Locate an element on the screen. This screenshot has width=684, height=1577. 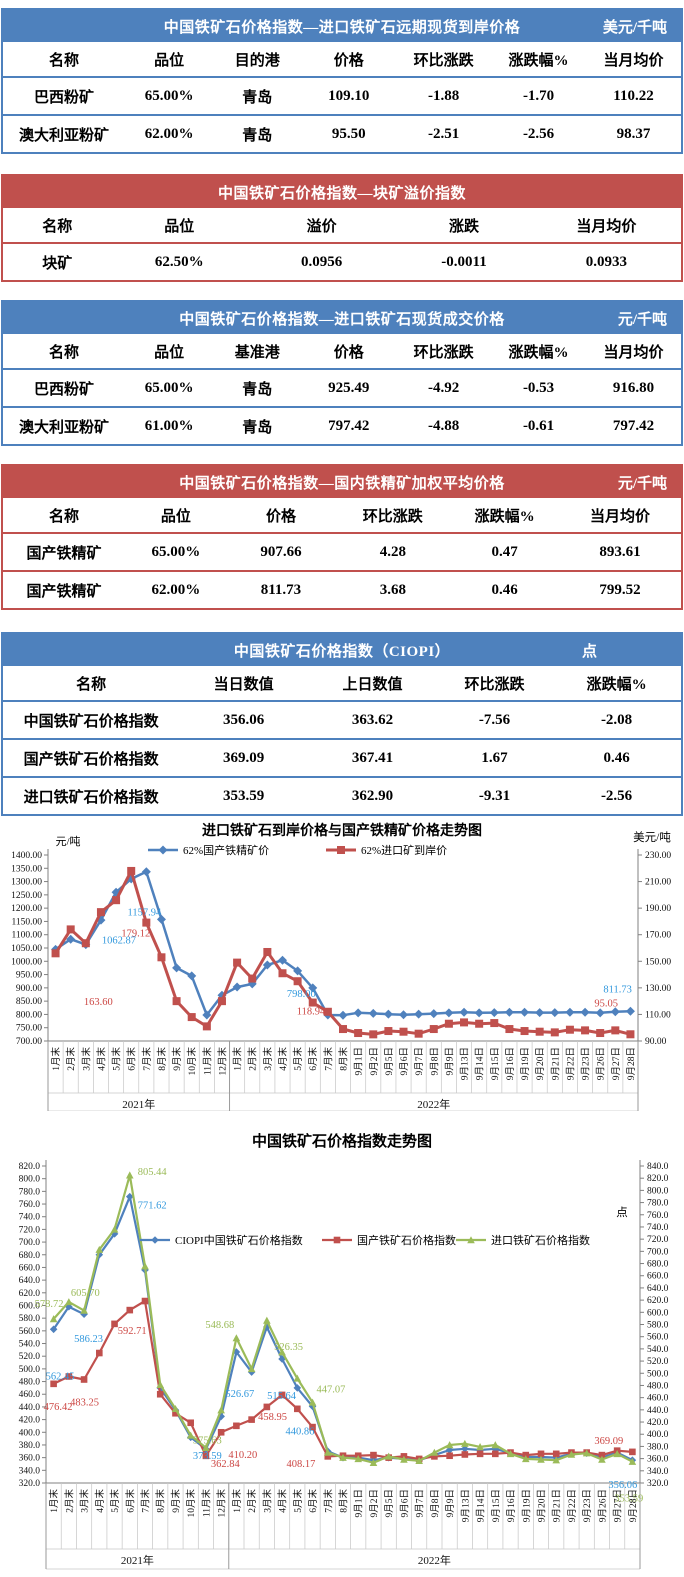
svg-text: 1300.00 is located at coordinates (26, 883).